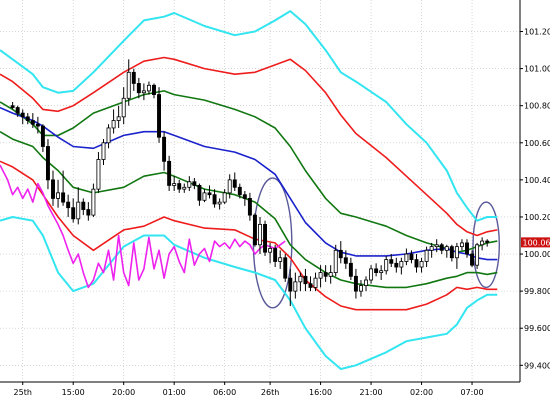  I want to click on x-tick-label: 02:00, so click(421, 392).